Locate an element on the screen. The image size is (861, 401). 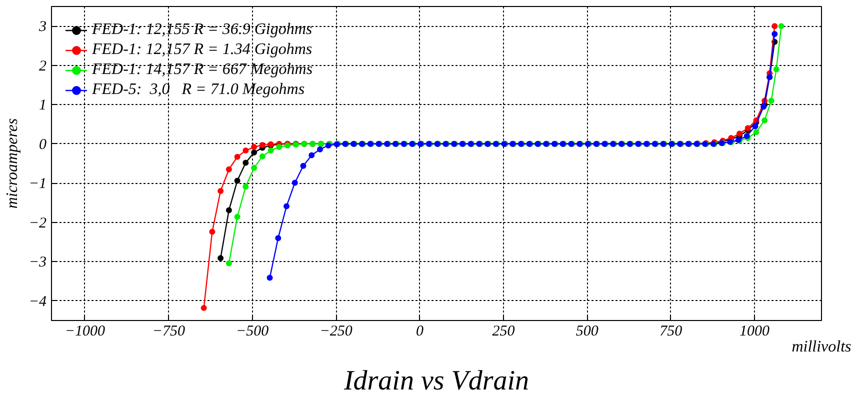
y-tick-label: 2 is located at coordinates (43, 66).